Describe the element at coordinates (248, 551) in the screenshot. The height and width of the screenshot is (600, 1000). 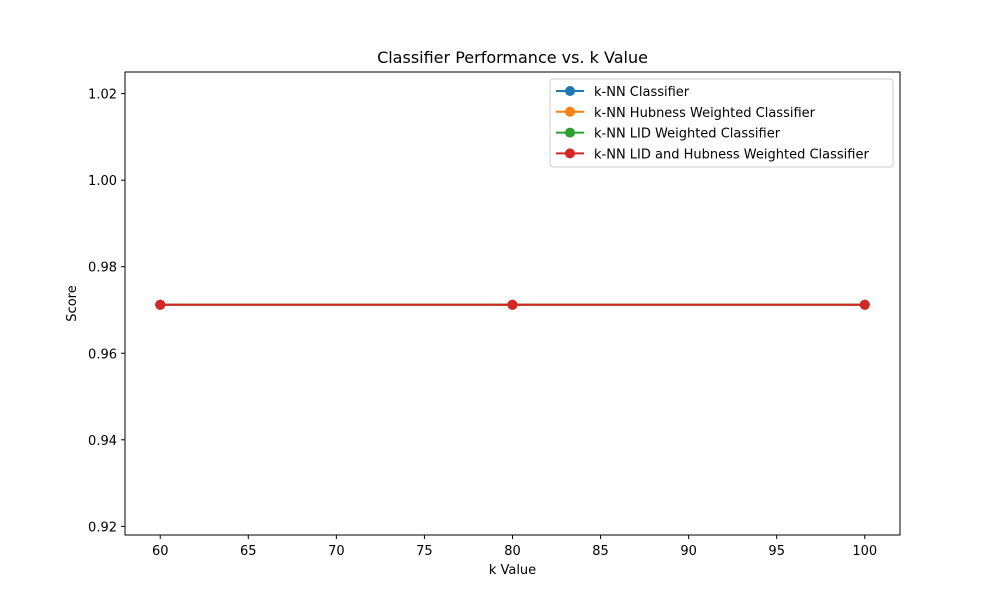
I see `x-tick-label: 65` at that location.